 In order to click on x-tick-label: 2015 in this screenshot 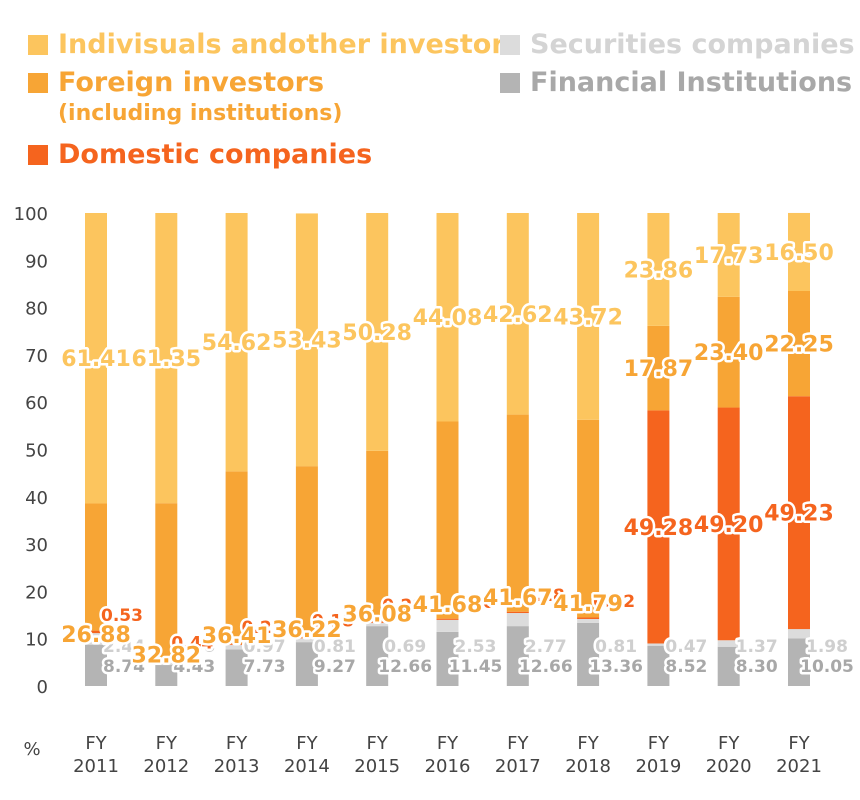, I will do `click(377, 766)`.